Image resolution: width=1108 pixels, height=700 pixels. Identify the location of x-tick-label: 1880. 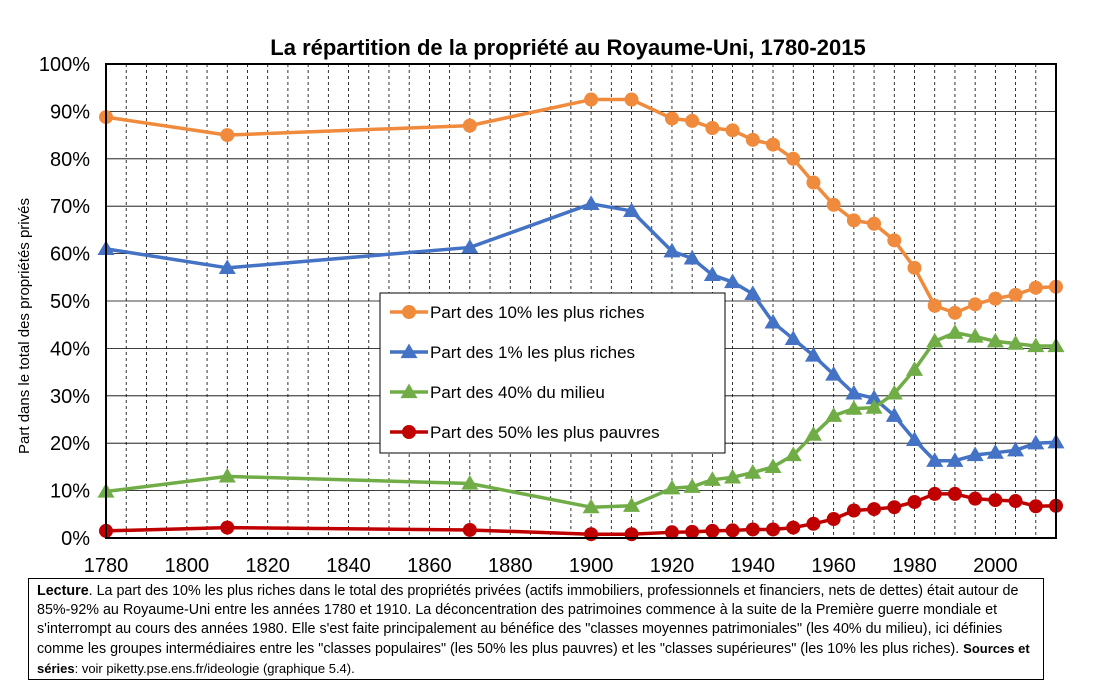
(510, 566).